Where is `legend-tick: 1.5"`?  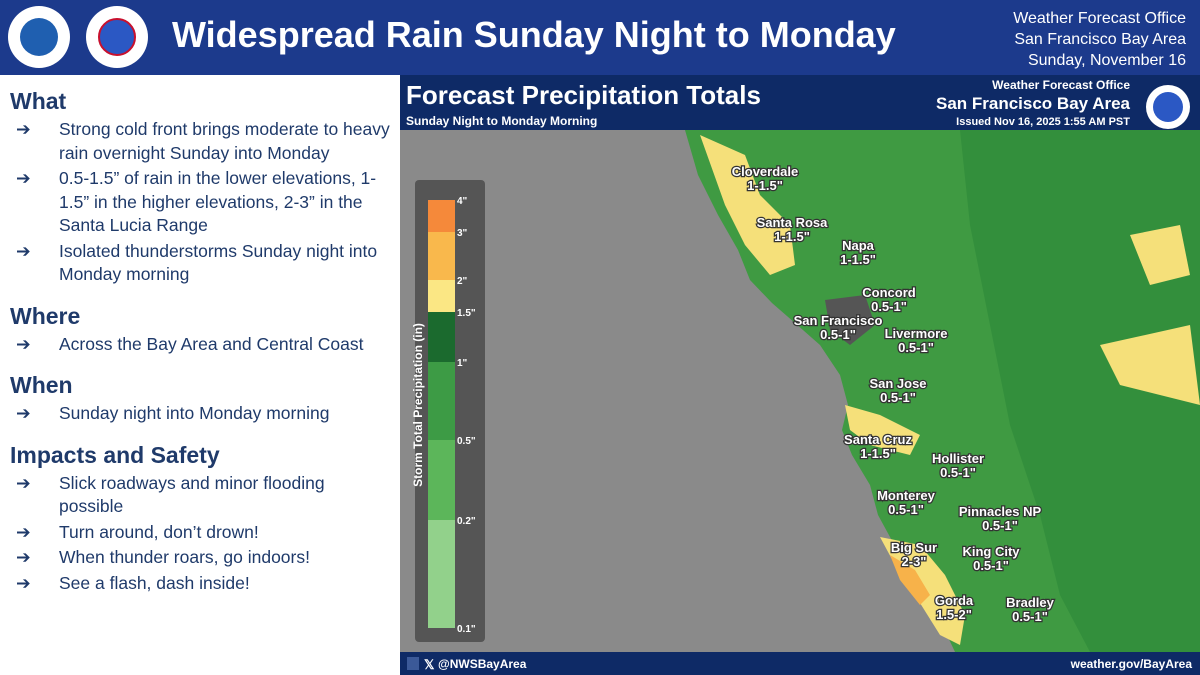
legend-tick: 1.5" is located at coordinates (466, 313).